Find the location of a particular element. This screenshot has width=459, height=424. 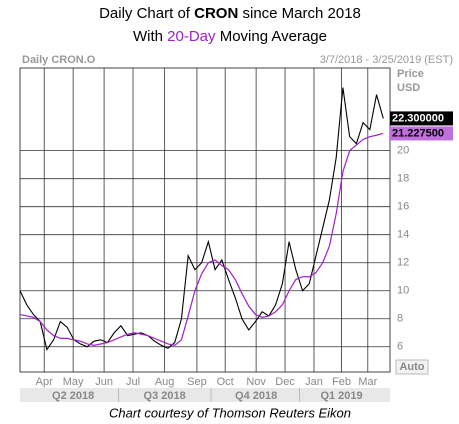

date-range: 3/7/2018 - 3/25/2019 (EST) is located at coordinates (386, 60).